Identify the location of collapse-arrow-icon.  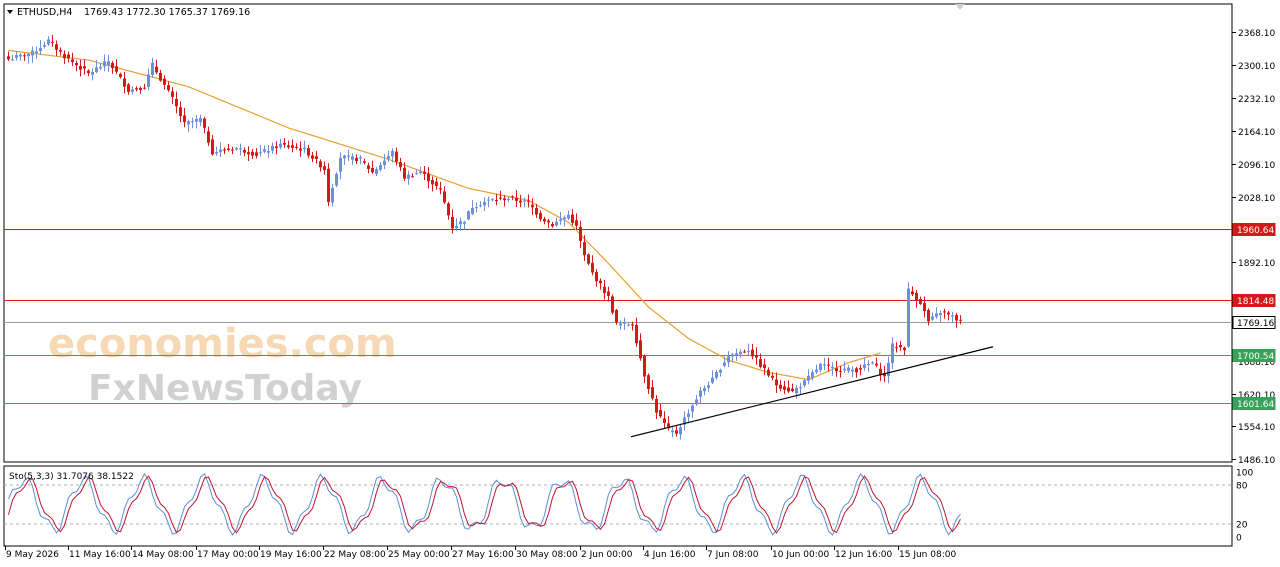
(960, 7).